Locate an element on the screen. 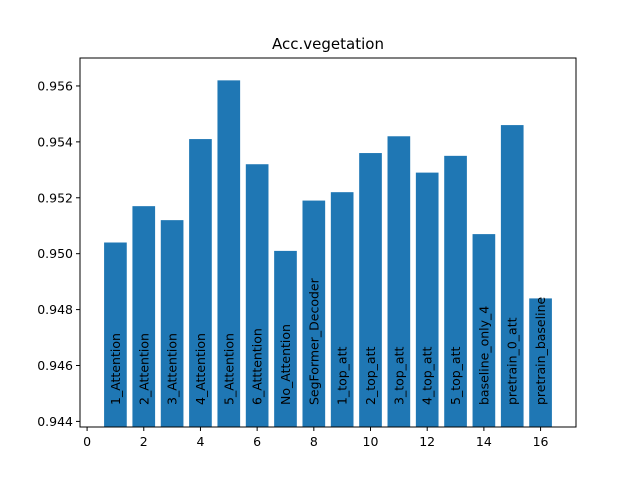  bar-label-3: 3_Attention is located at coordinates (172, 369).